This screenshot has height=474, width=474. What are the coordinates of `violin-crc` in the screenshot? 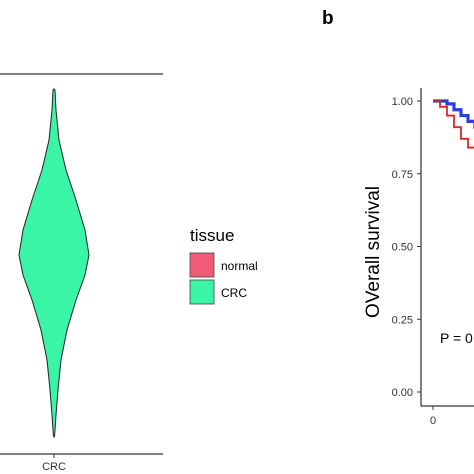 It's located at (54, 263).